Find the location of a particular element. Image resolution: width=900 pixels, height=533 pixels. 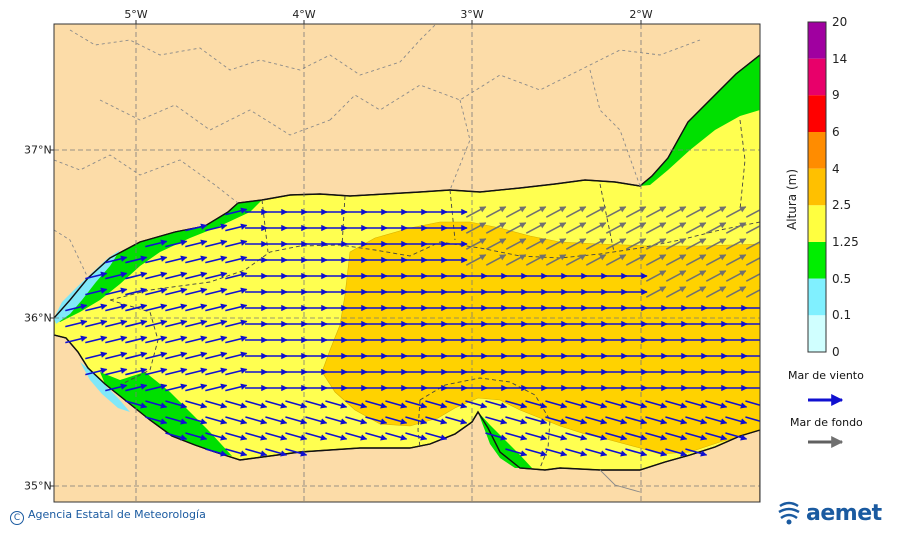

wind-sea-label: Mar de viento is located at coordinates (826, 375).